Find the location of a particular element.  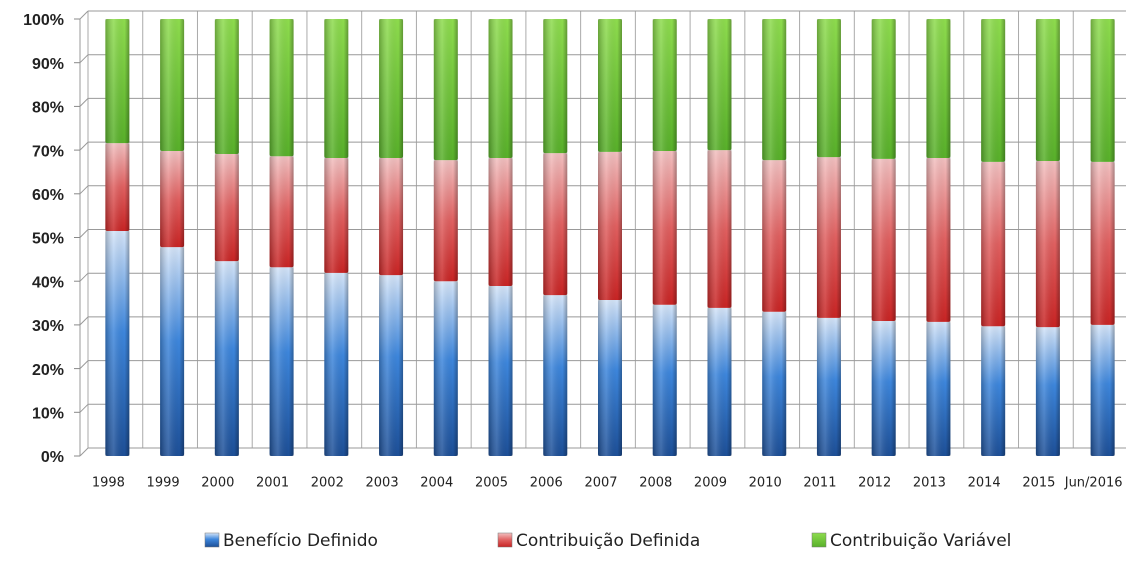

y-tick-label: 0% is located at coordinates (52, 457).